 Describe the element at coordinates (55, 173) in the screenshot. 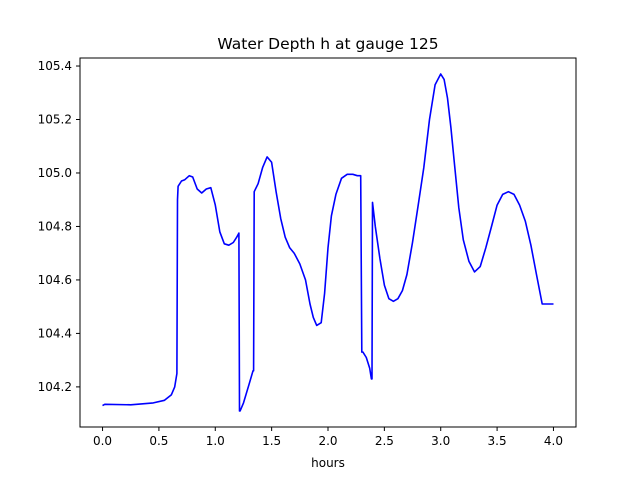

I see `y-tick-label: 105.0` at that location.